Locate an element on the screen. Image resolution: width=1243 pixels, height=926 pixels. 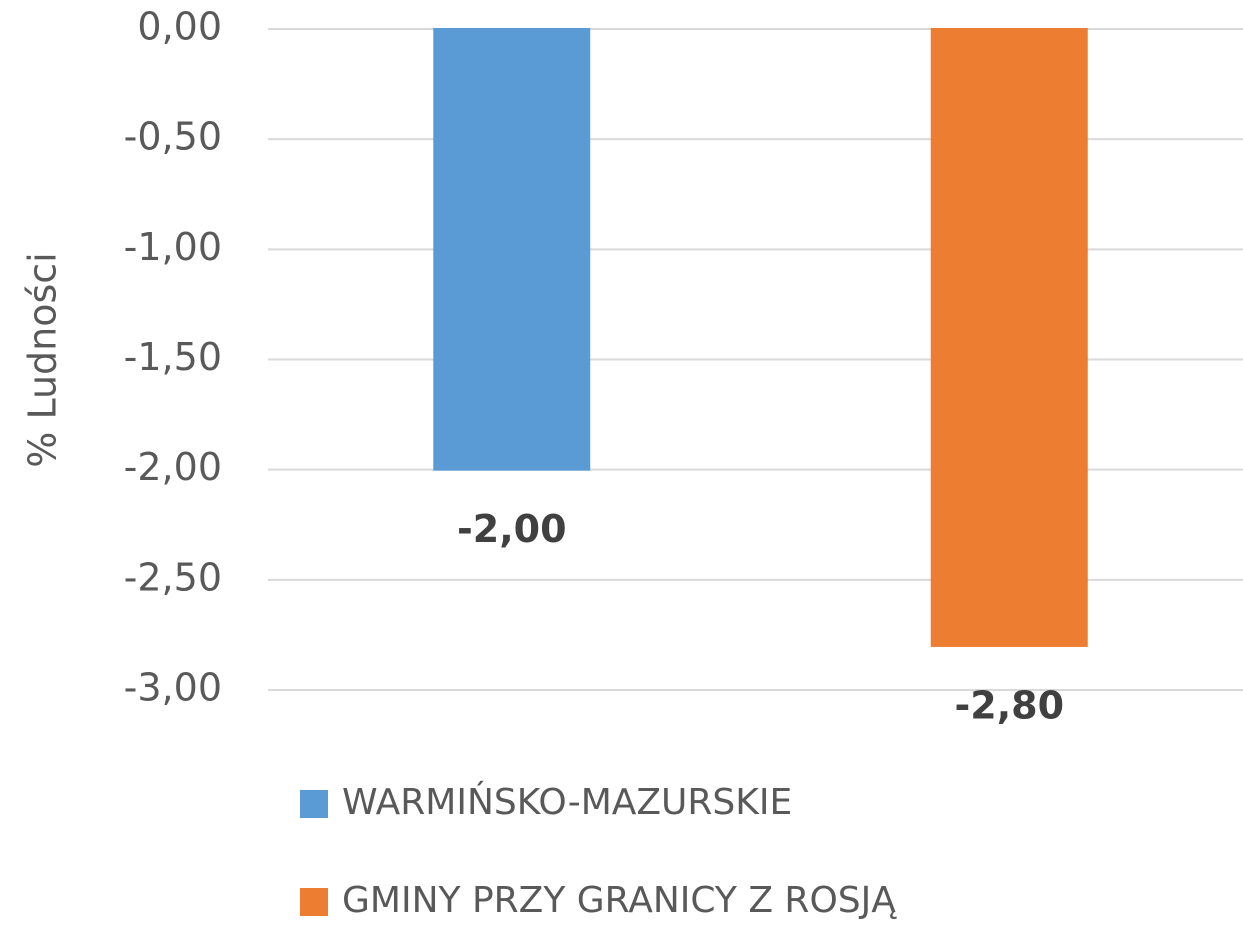
y-axis-label: % Ludności is located at coordinates (43, 359).